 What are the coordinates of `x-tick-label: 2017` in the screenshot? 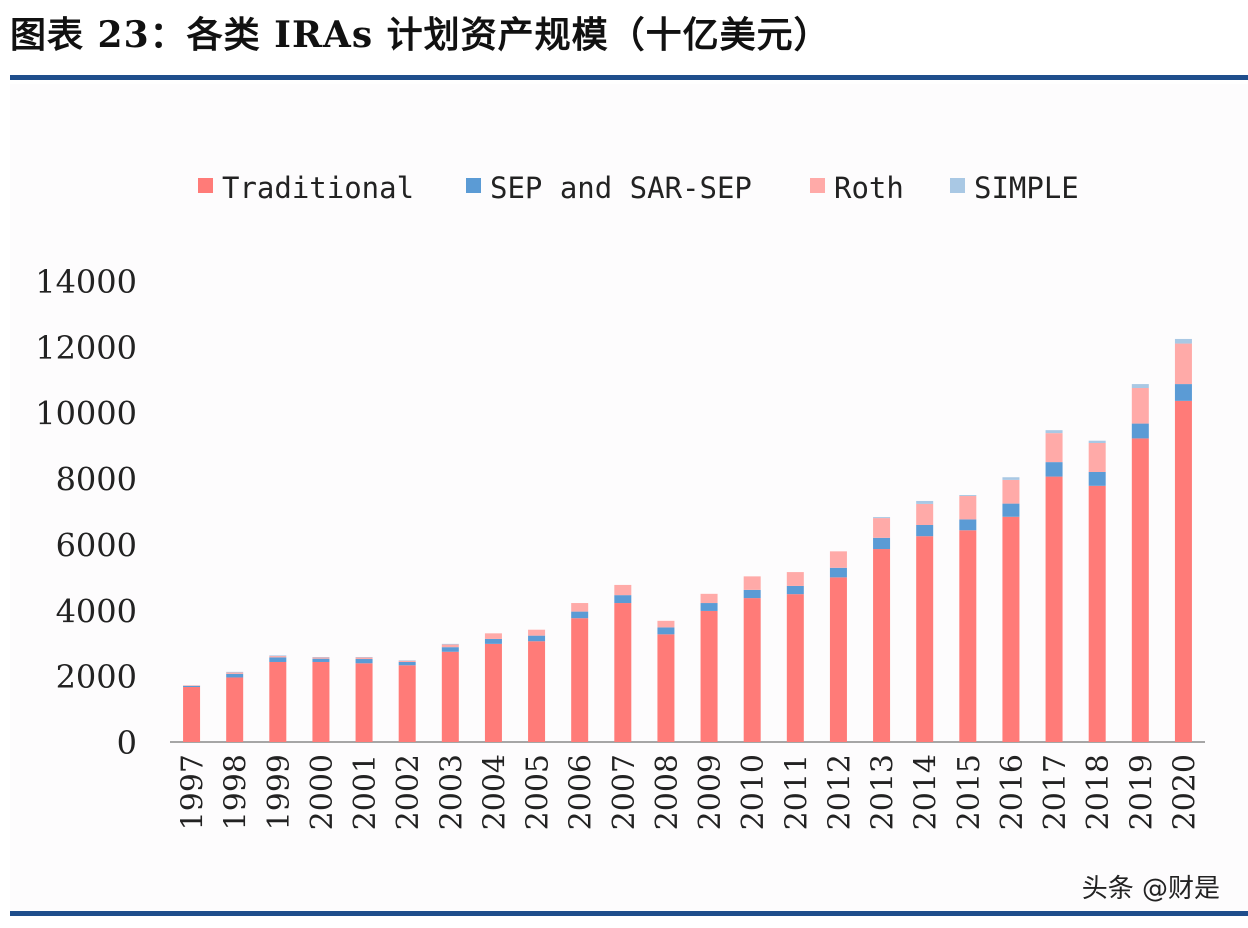 It's located at (1055, 792).